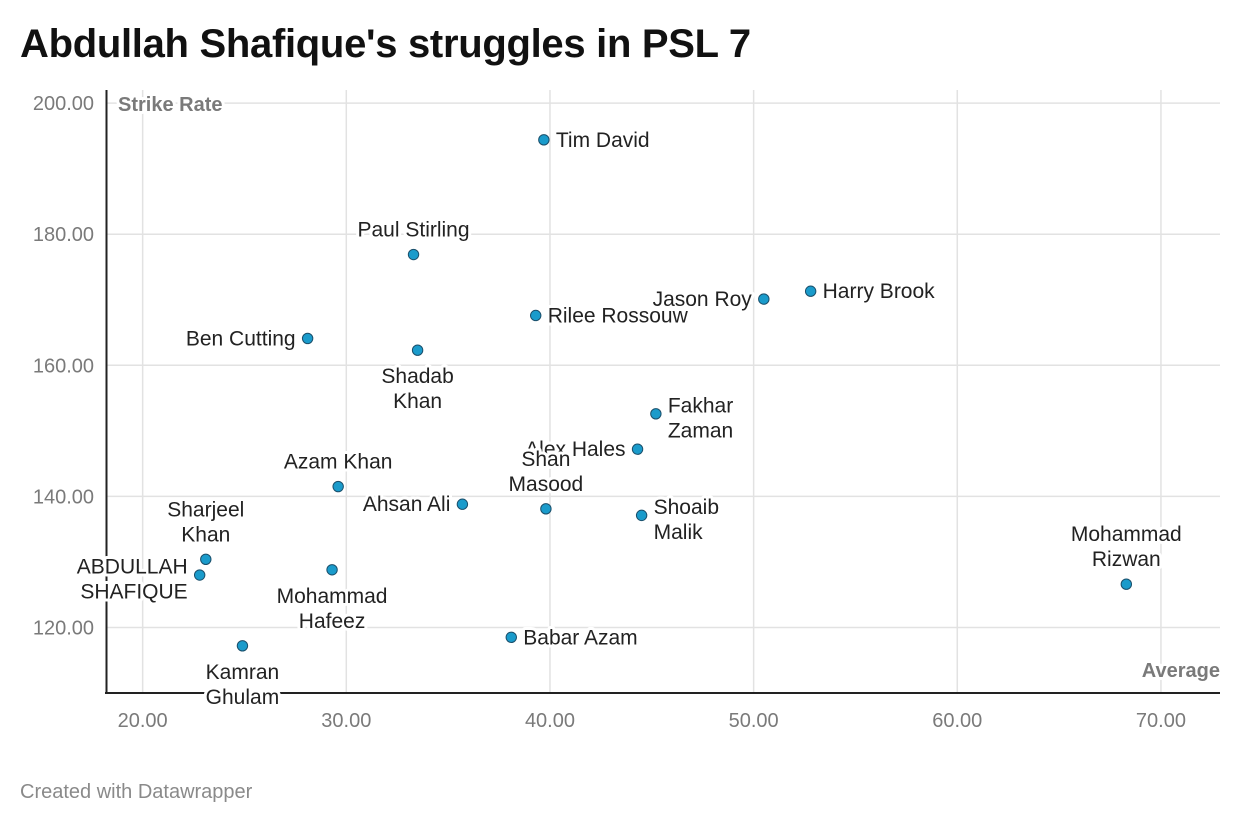 The height and width of the screenshot is (840, 1240). I want to click on y-tick-label: 200.00, so click(63, 104).